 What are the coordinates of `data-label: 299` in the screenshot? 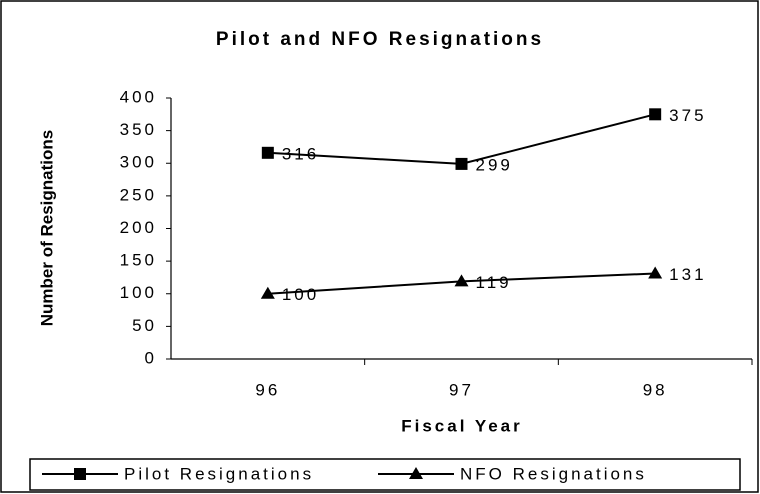 It's located at (494, 164).